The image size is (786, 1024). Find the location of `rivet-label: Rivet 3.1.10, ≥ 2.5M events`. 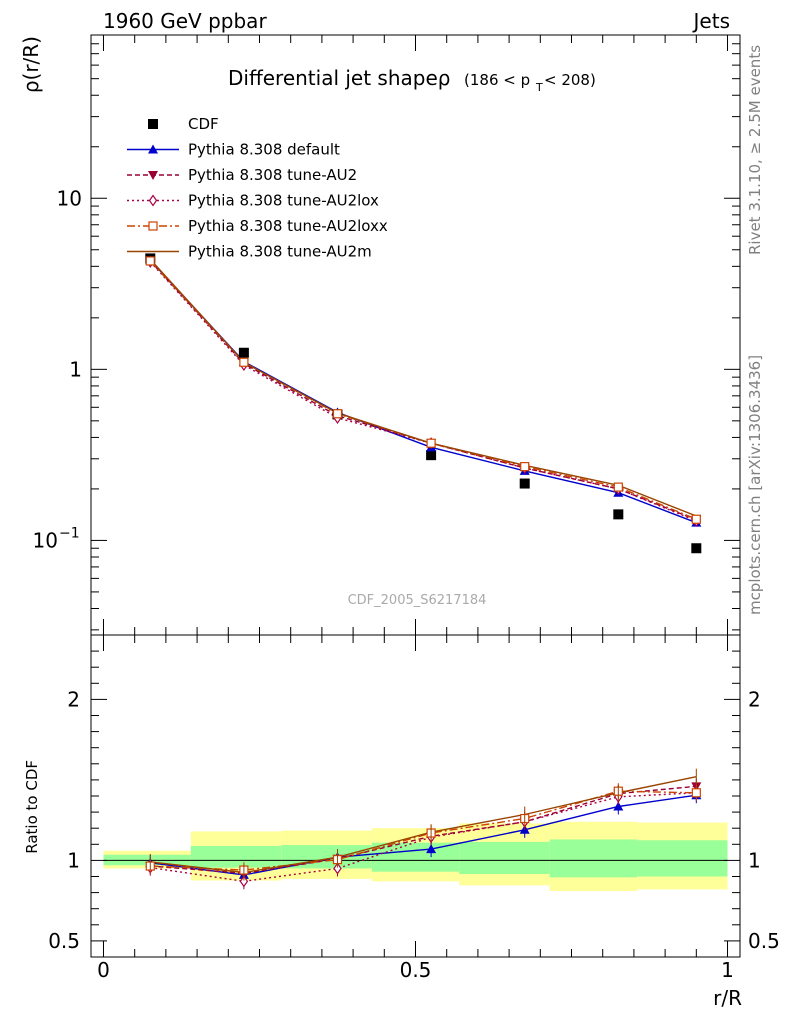

rivet-label: Rivet 3.1.10, ≥ 2.5M events is located at coordinates (755, 150).